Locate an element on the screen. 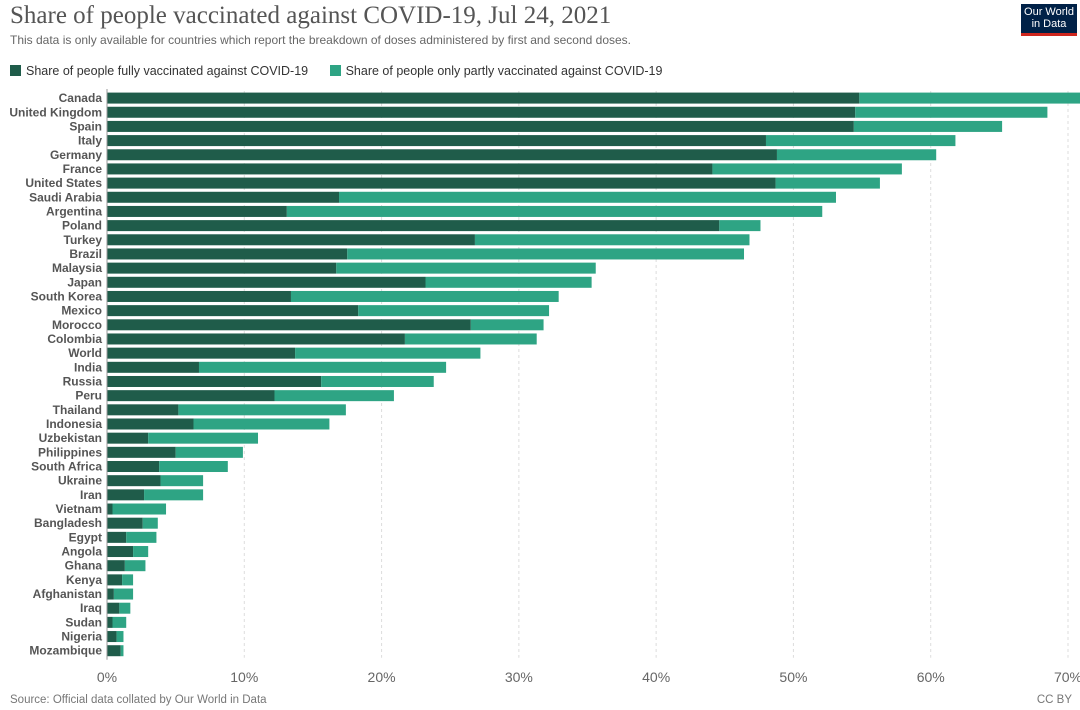 The height and width of the screenshot is (710, 1080). country-label: France is located at coordinates (83, 169).